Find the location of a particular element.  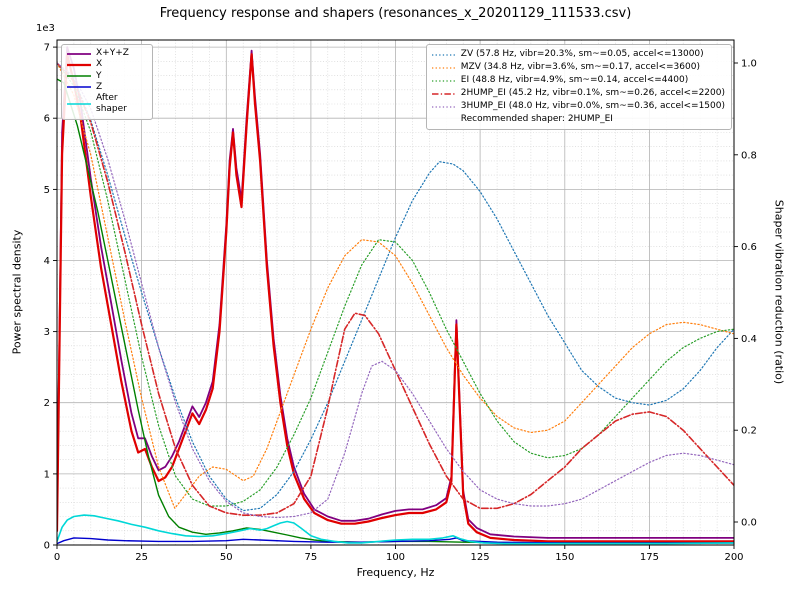

y-tick-label-right: 0.2 is located at coordinates (749, 431).